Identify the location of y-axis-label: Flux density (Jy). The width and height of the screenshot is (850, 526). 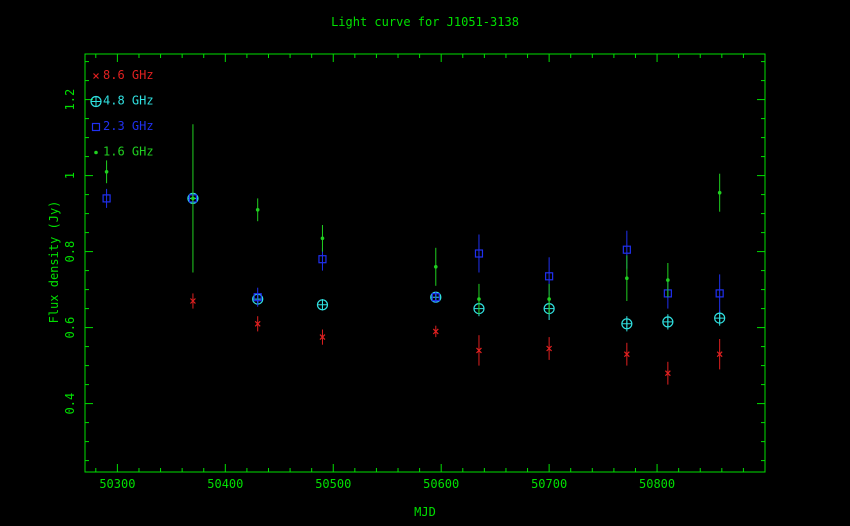
(54, 262).